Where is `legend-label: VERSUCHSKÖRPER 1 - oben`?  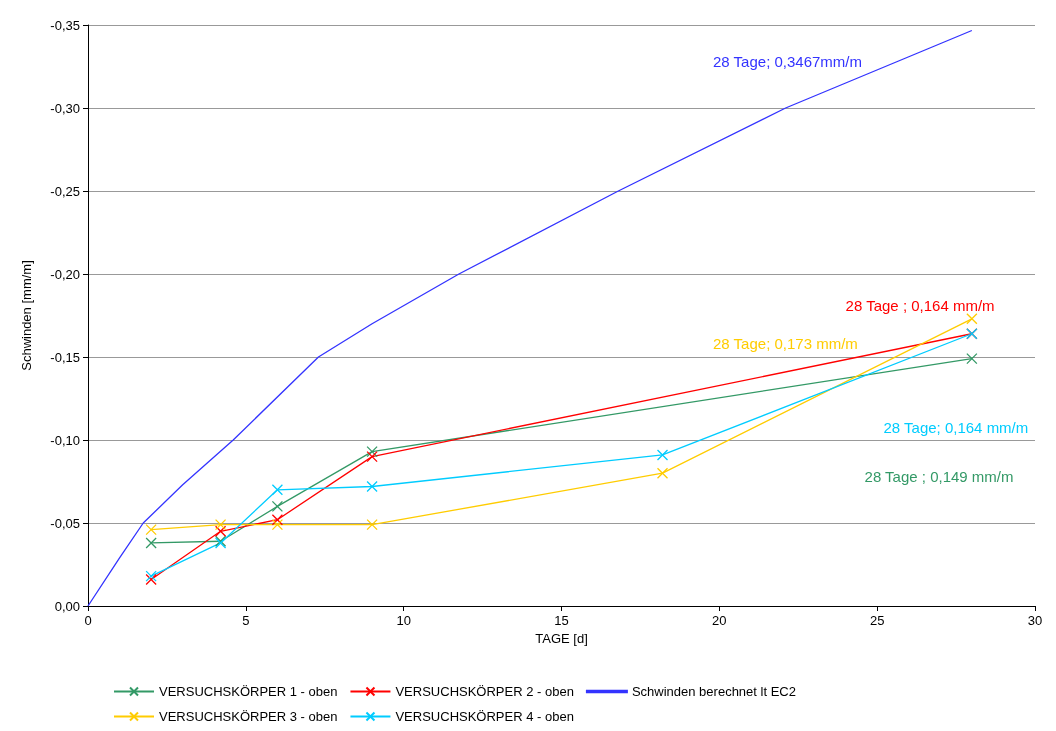 legend-label: VERSUCHSKÖRPER 1 - oben is located at coordinates (248, 691).